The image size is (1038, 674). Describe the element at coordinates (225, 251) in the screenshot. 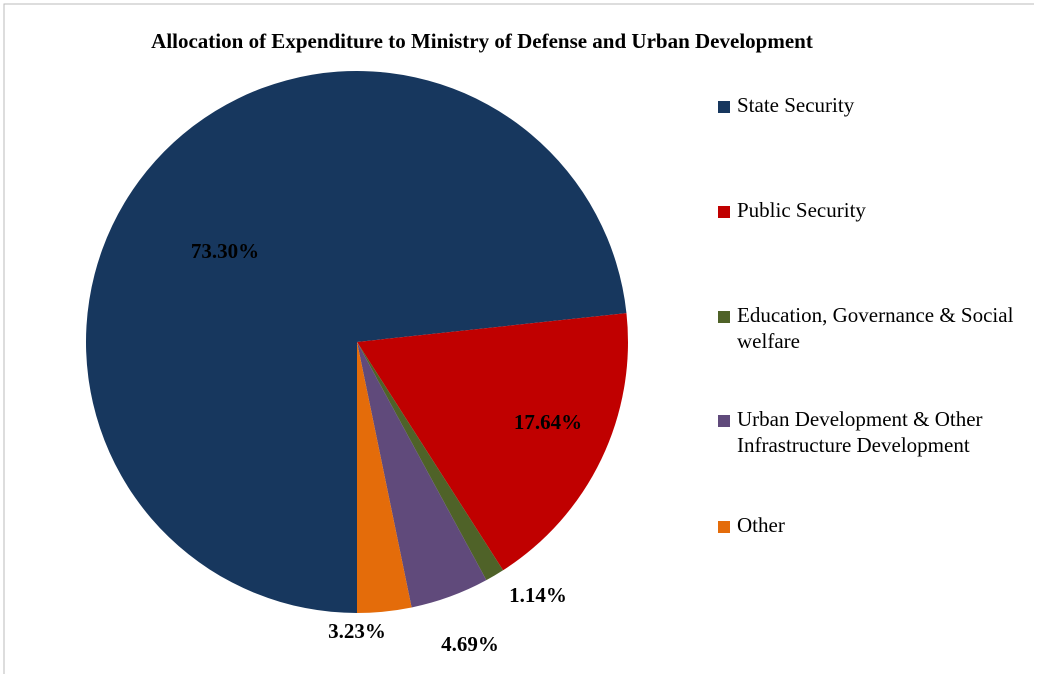

I see `data-label: 73.30%` at that location.